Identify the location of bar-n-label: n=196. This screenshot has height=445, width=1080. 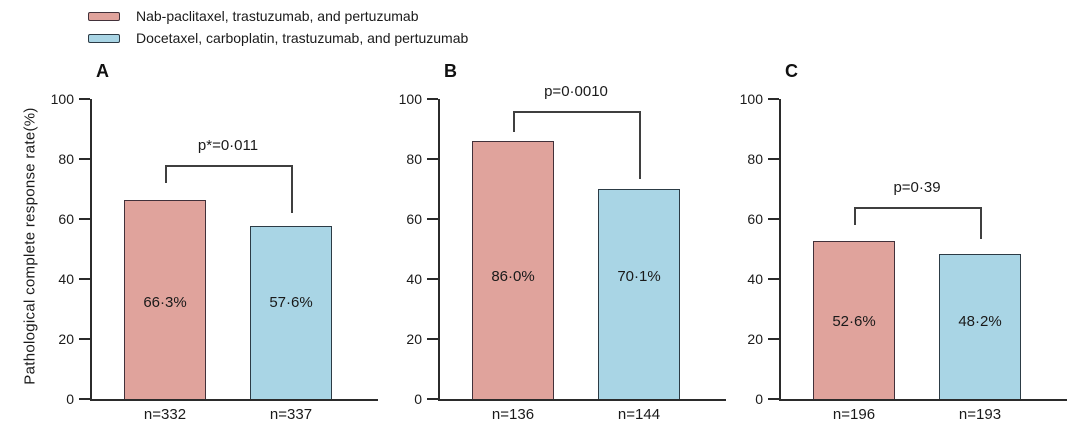
(854, 414).